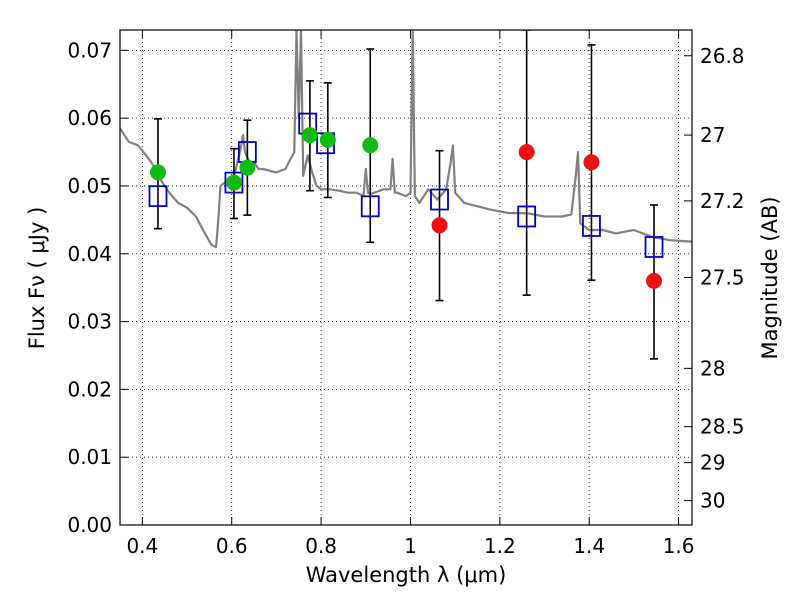  What do you see at coordinates (589, 546) in the screenshot?
I see `x-tick-label: 1.4` at bounding box center [589, 546].